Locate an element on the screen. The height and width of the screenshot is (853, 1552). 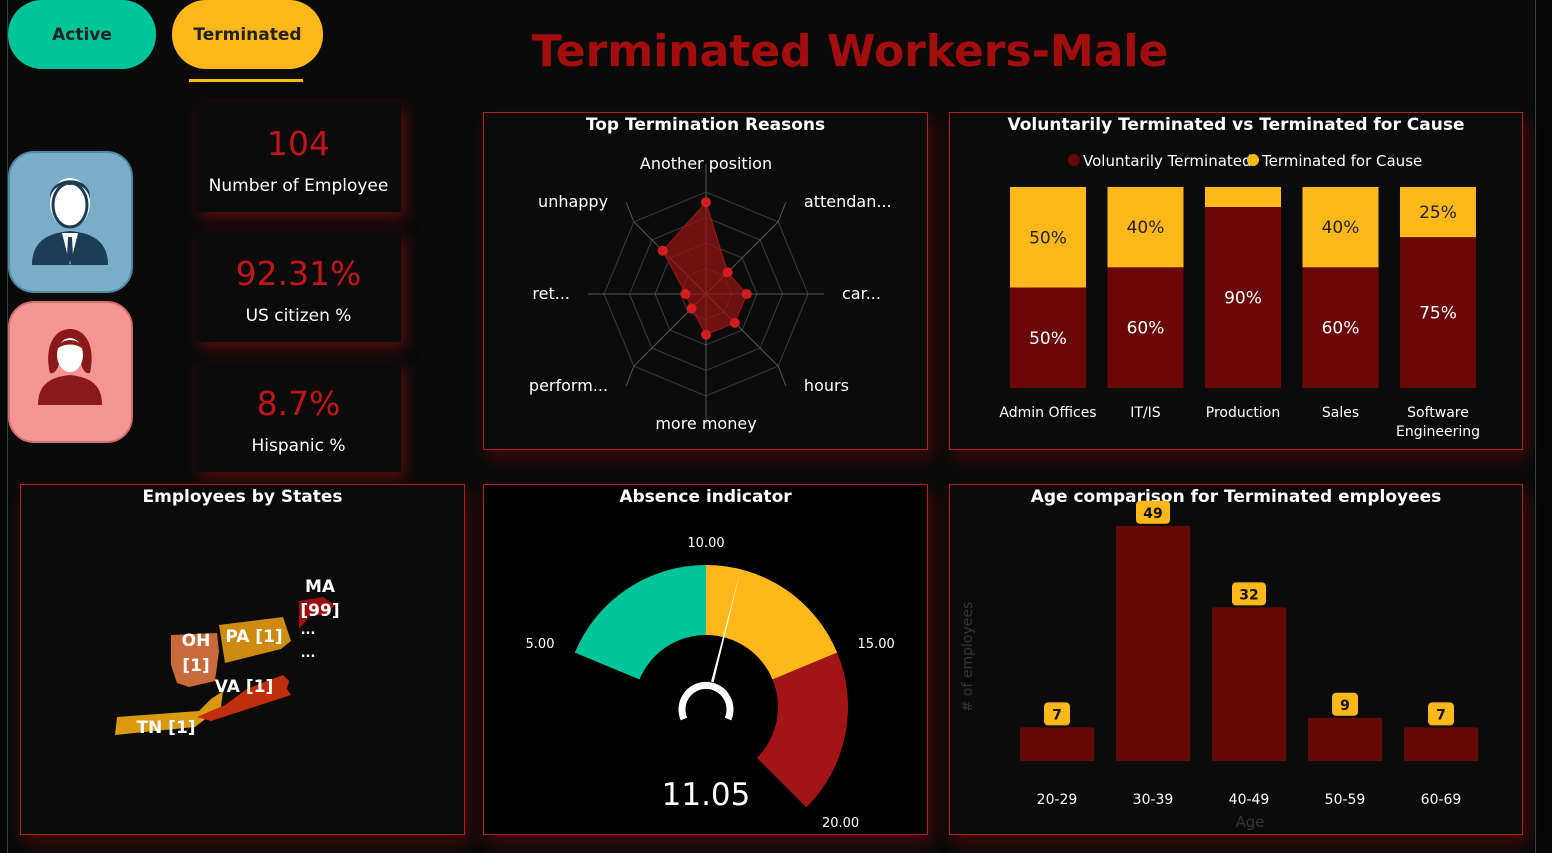
map-label-oh: OH is located at coordinates (196, 641).